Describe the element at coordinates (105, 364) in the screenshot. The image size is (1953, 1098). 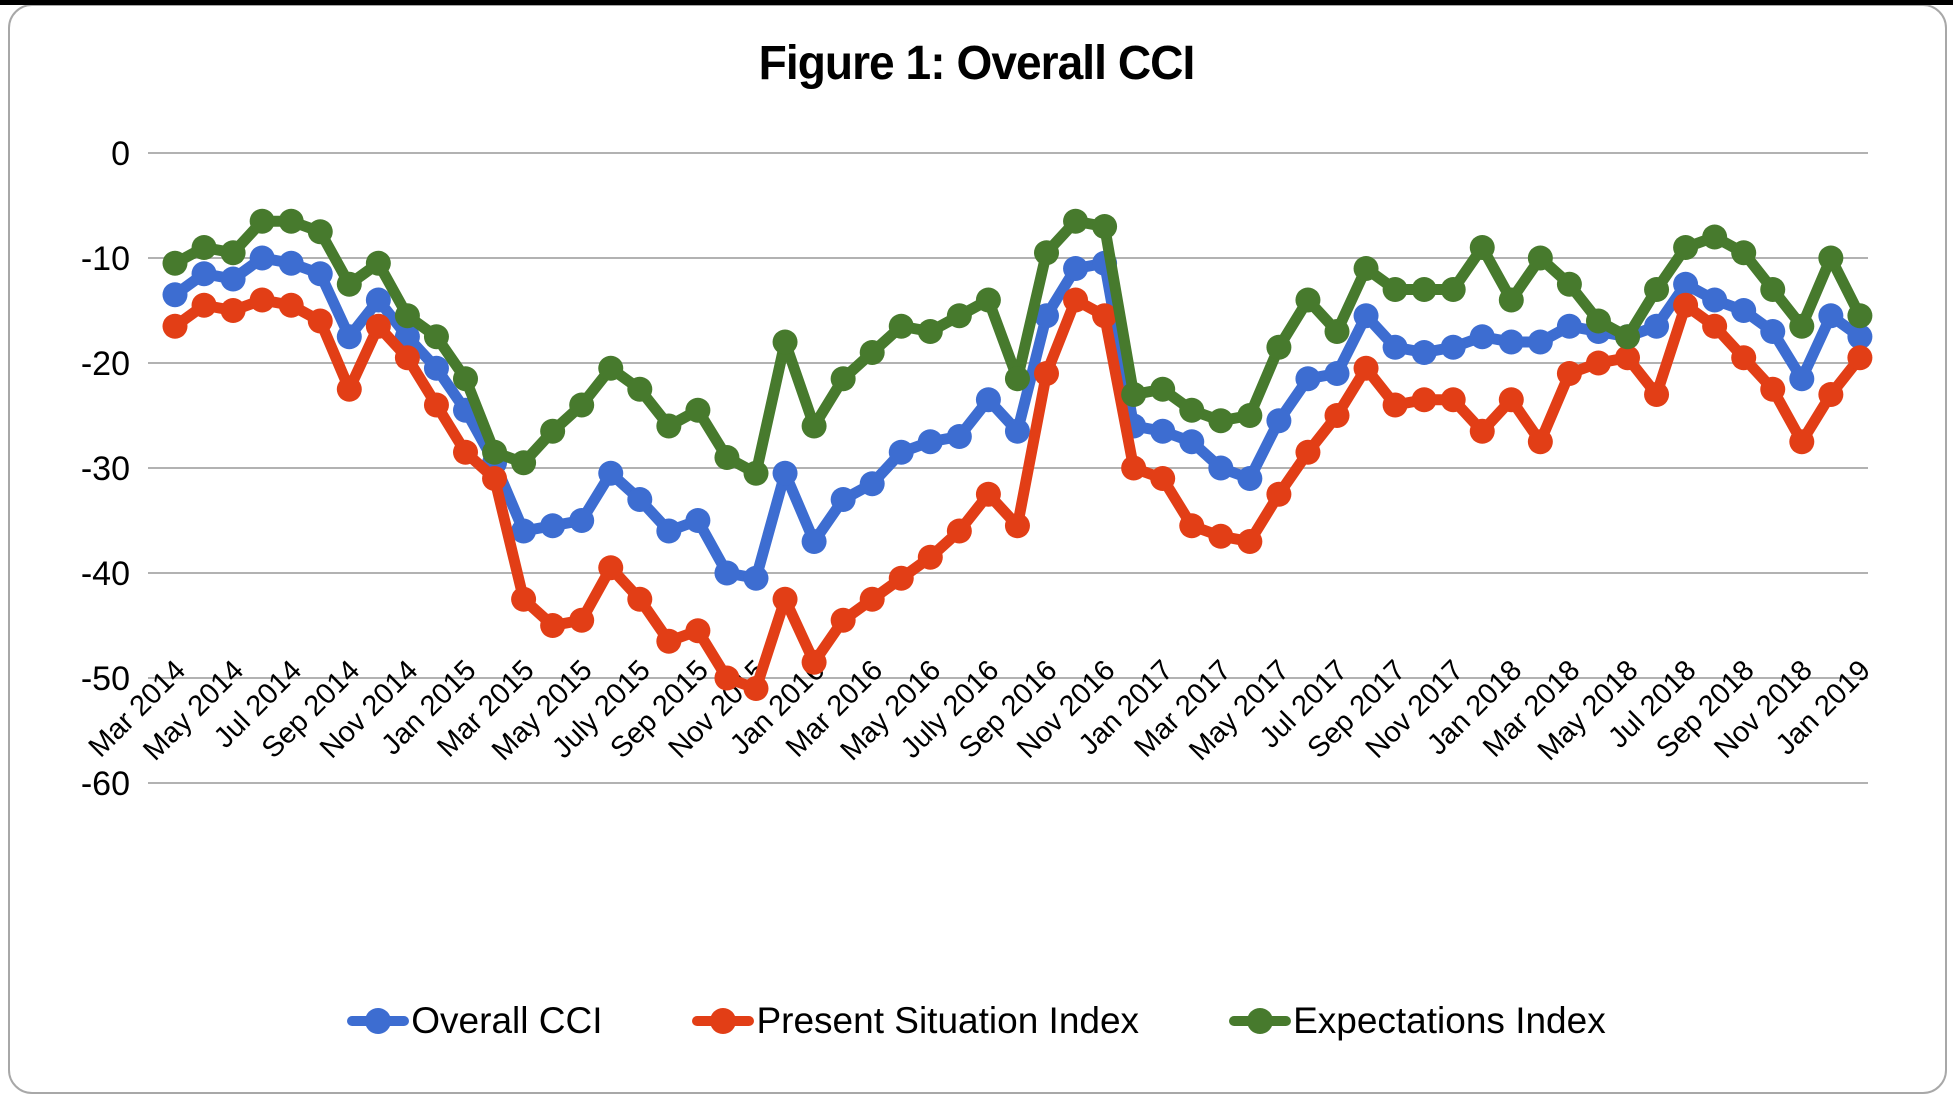
I see `y-axis-tick-label: -20` at that location.